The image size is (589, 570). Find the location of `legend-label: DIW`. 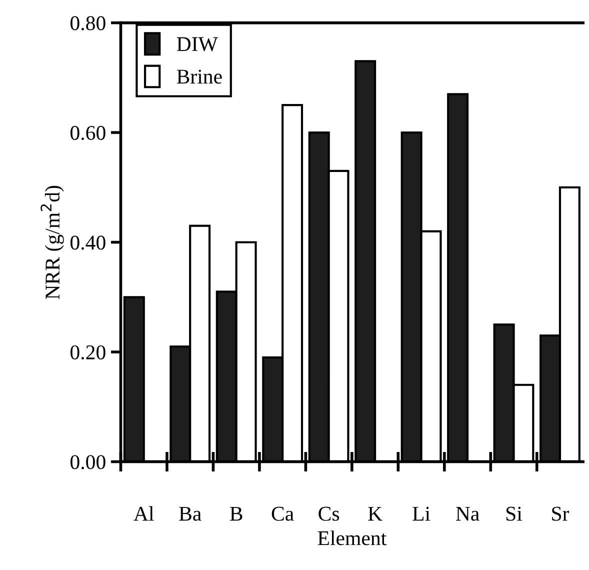

legend-label: DIW is located at coordinates (197, 44).